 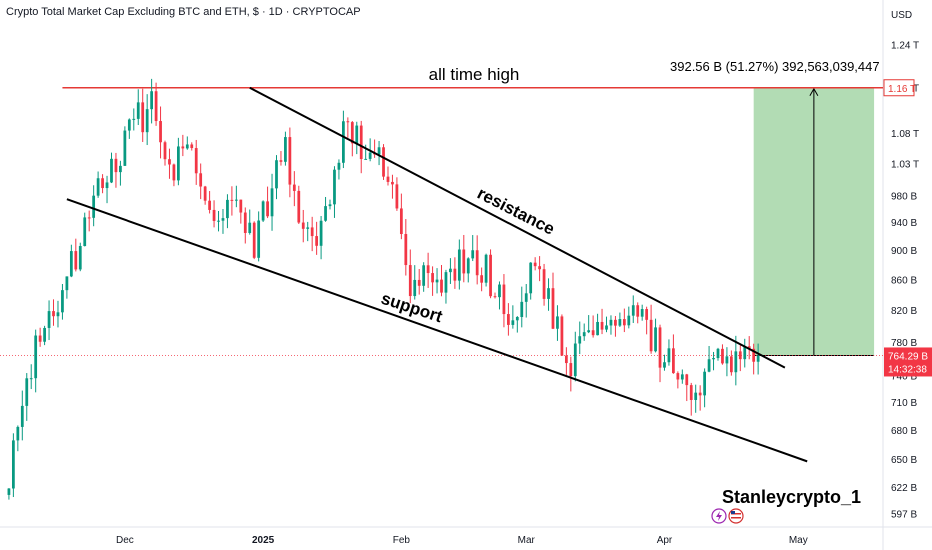 What do you see at coordinates (904, 343) in the screenshot?
I see `y-tick-label: 780 B` at bounding box center [904, 343].